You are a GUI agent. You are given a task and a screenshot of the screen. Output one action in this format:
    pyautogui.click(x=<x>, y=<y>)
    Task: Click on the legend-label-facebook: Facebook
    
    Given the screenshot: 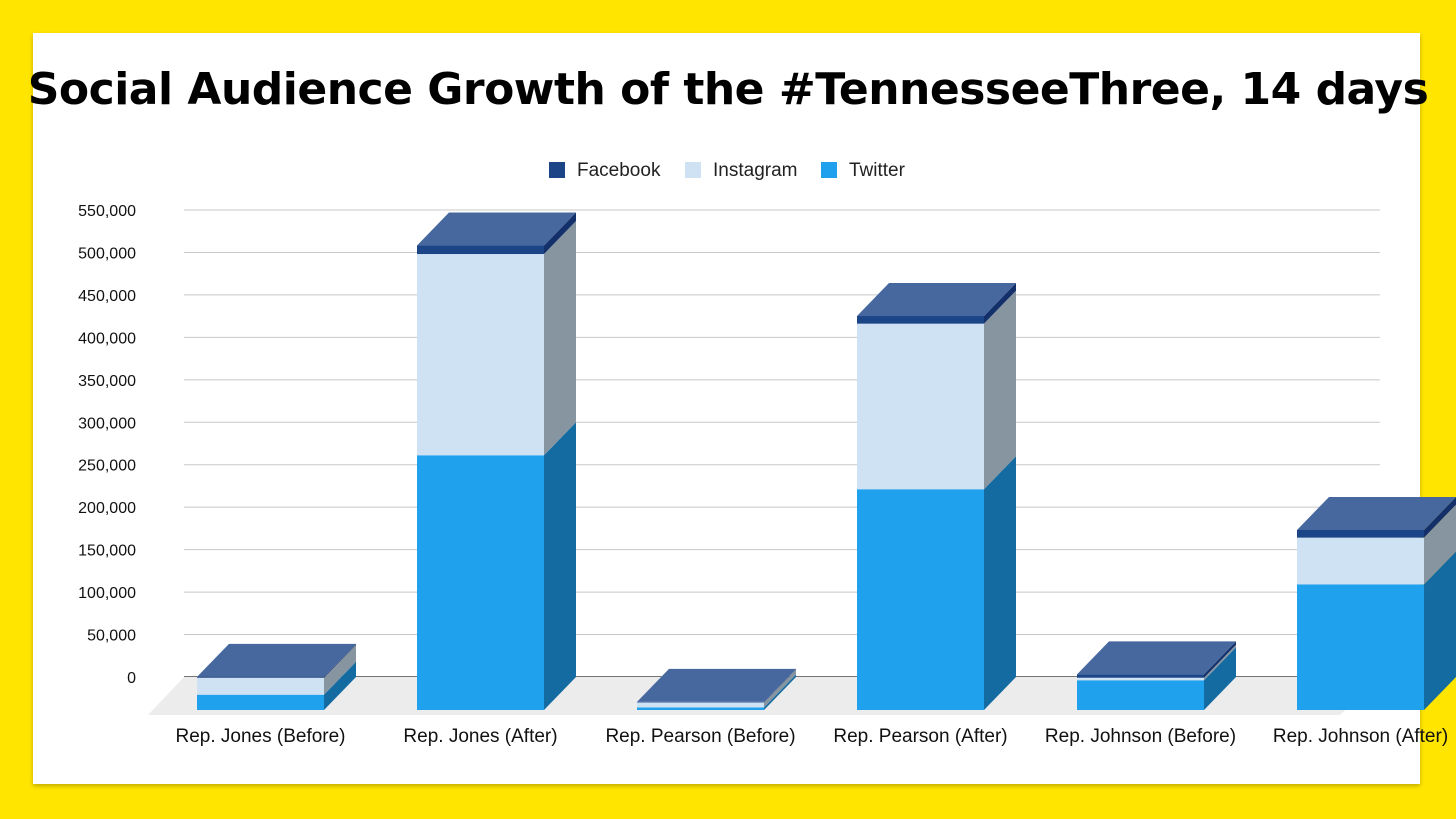 What is the action you would take?
    pyautogui.click(x=619, y=170)
    